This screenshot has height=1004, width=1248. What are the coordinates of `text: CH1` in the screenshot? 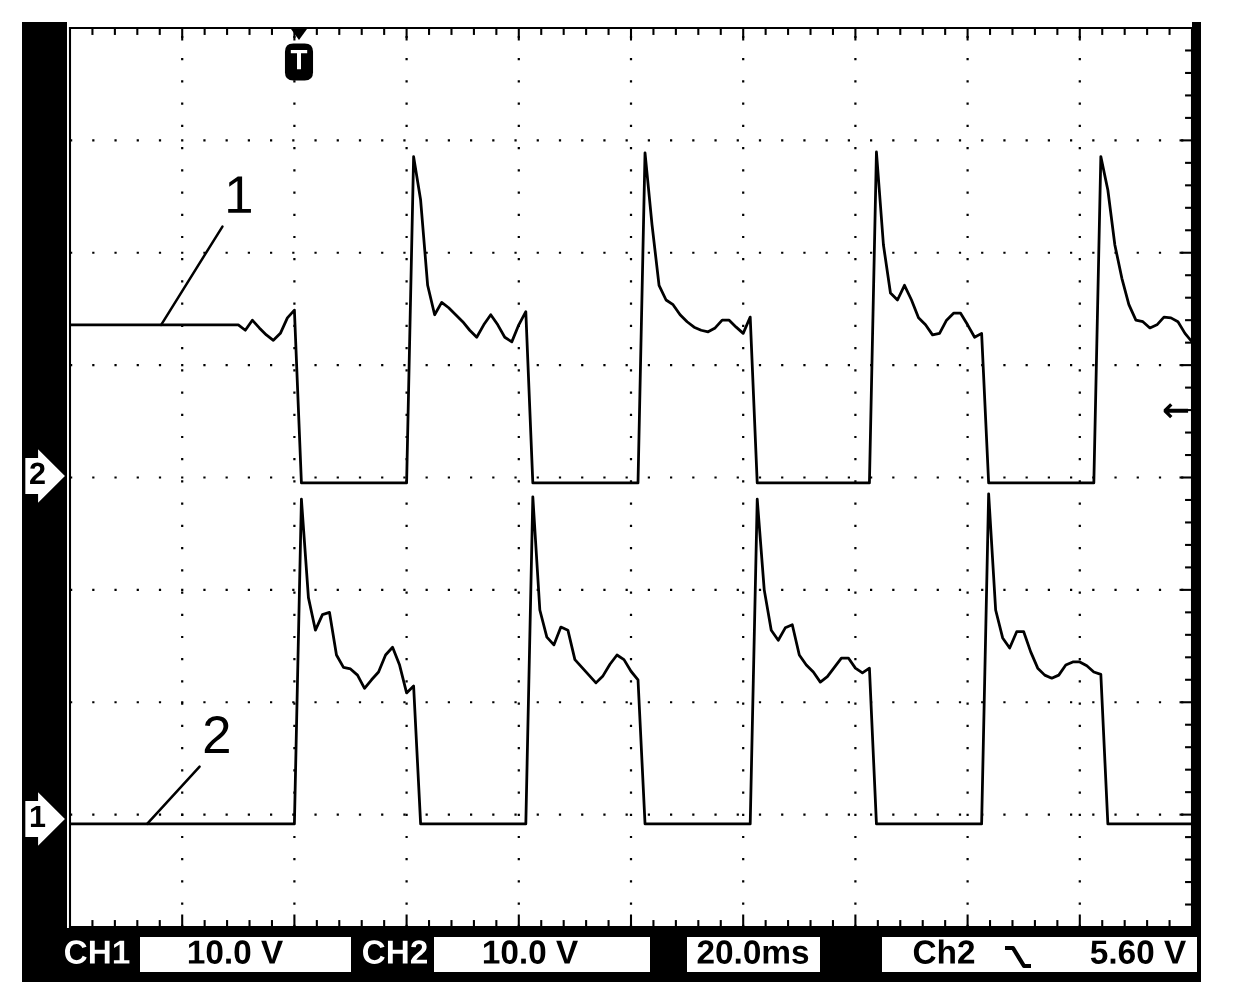 It's located at (97, 952).